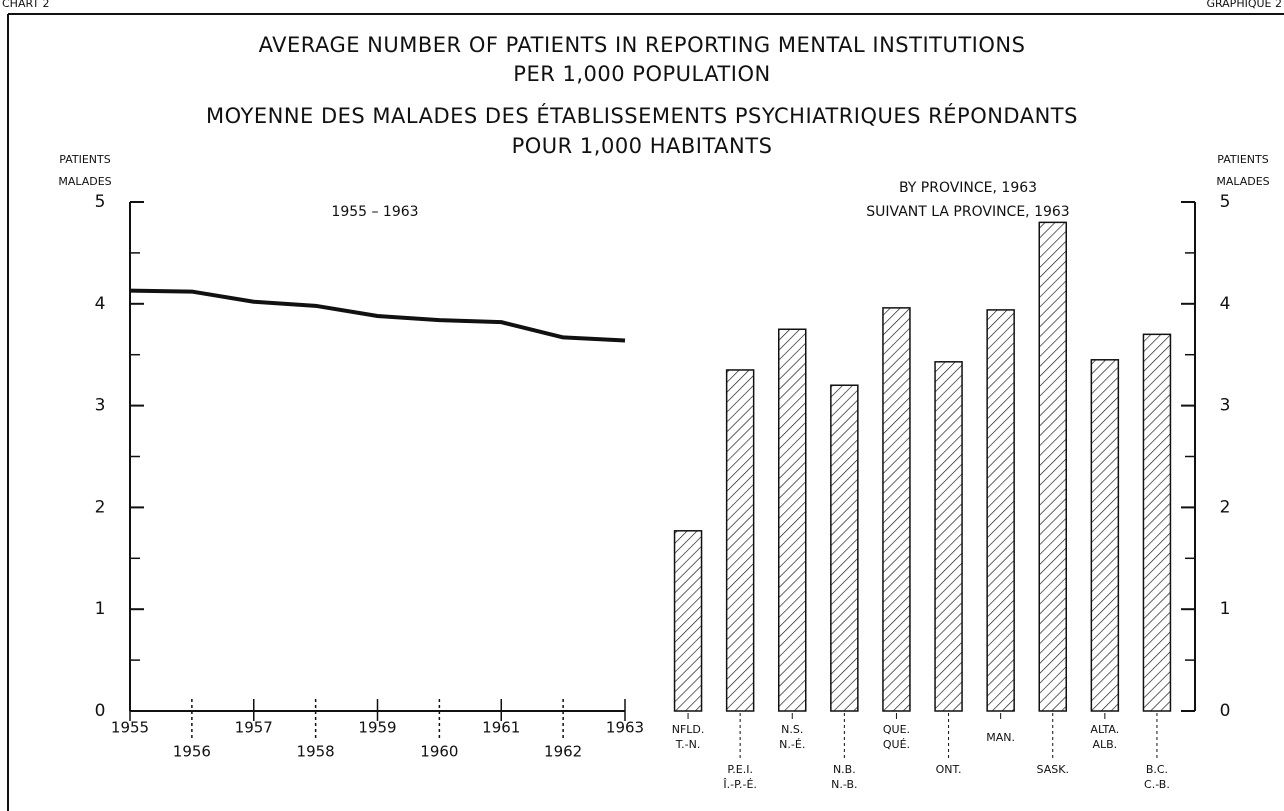 The image size is (1284, 811). Describe the element at coordinates (1157, 784) in the screenshot. I see `x-tick-label: C.-B.` at that location.